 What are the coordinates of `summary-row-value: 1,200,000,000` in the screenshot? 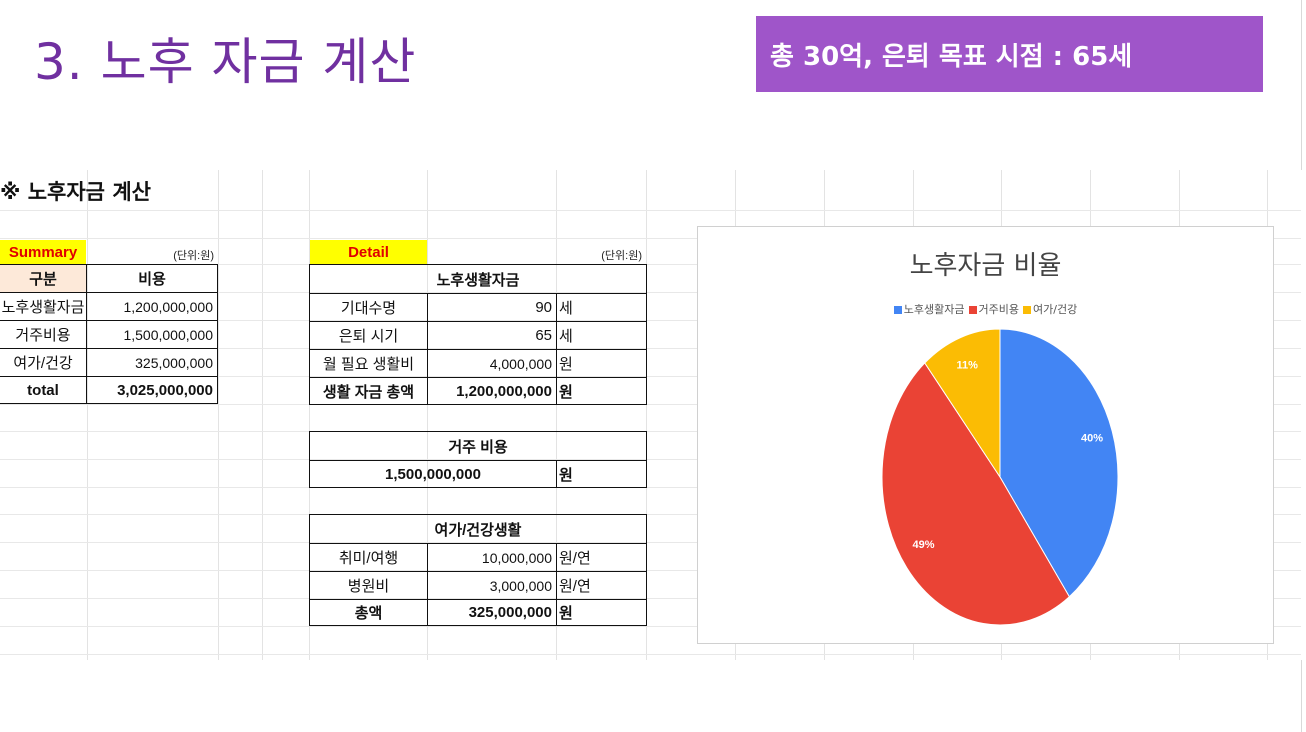 It's located at (168, 306).